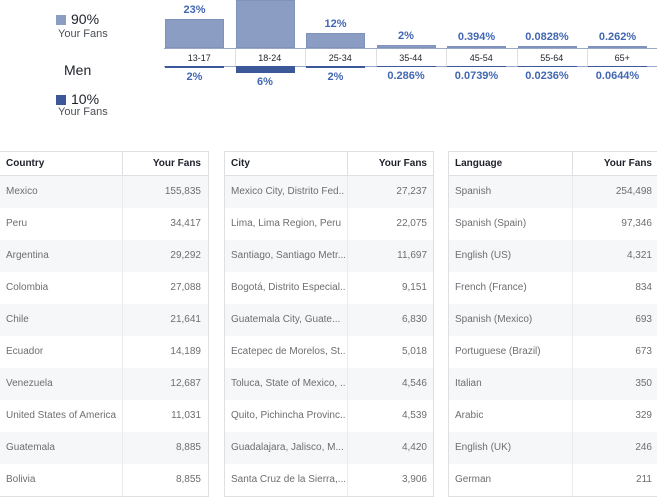 This screenshot has width=657, height=500. I want to click on language-name: Spanish, so click(473, 191).